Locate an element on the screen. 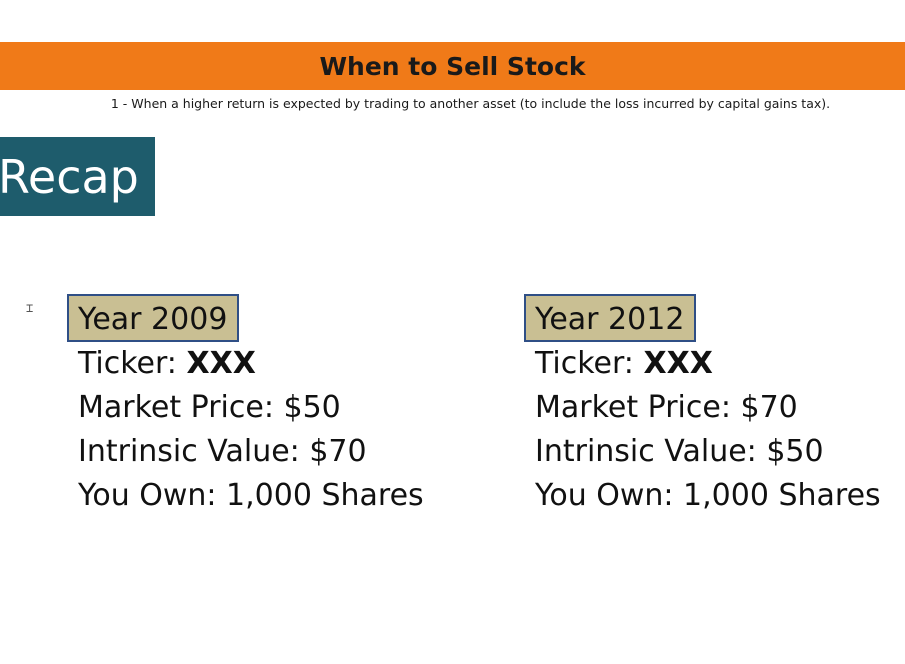  market-price: Market Price: $70 is located at coordinates (666, 407).